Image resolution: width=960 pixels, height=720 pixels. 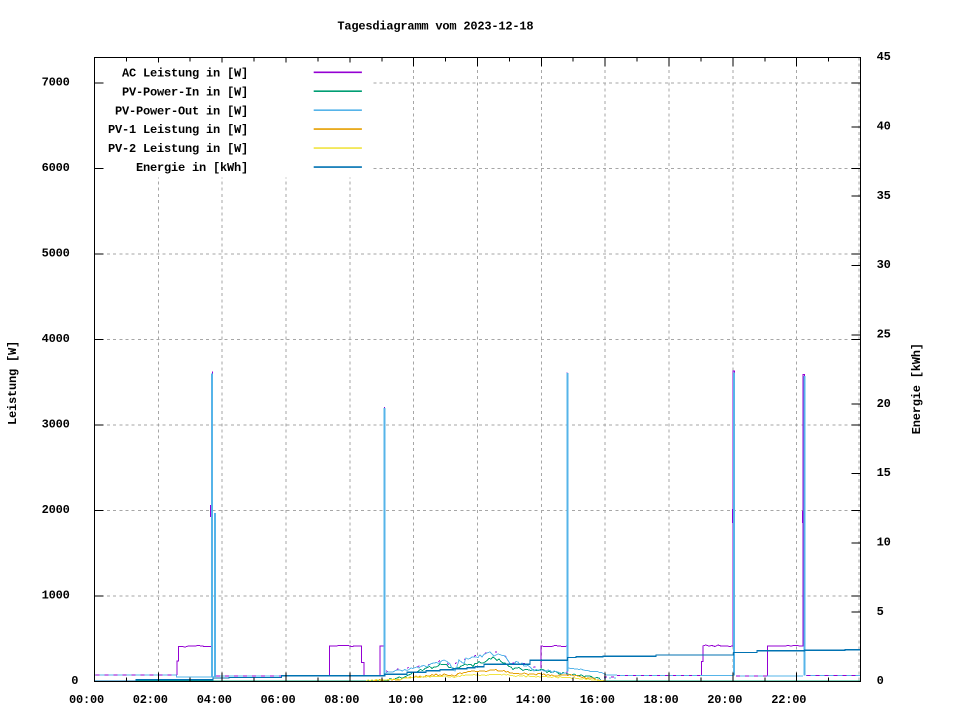 I want to click on svg-text: PV-2 Leistung in [W], so click(x=178, y=149).